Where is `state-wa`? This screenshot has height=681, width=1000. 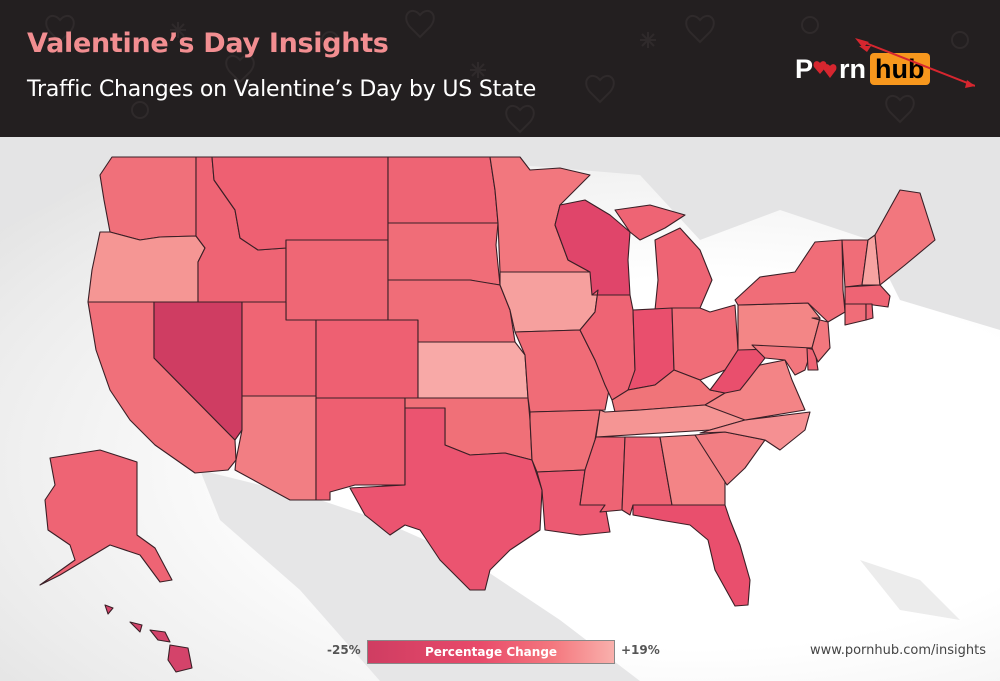
state-wa is located at coordinates (148, 198).